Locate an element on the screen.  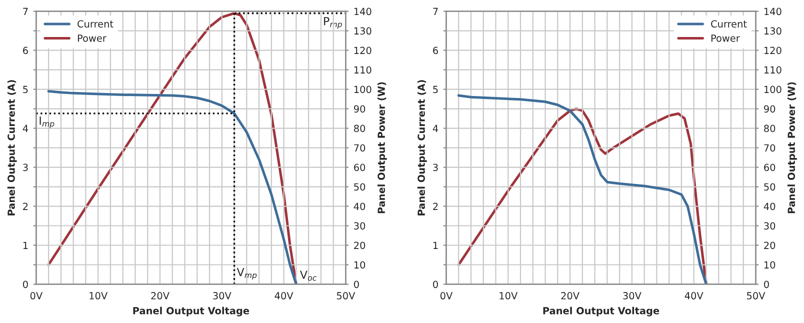
annotation: V$_{oc}$ is located at coordinates (308, 275).